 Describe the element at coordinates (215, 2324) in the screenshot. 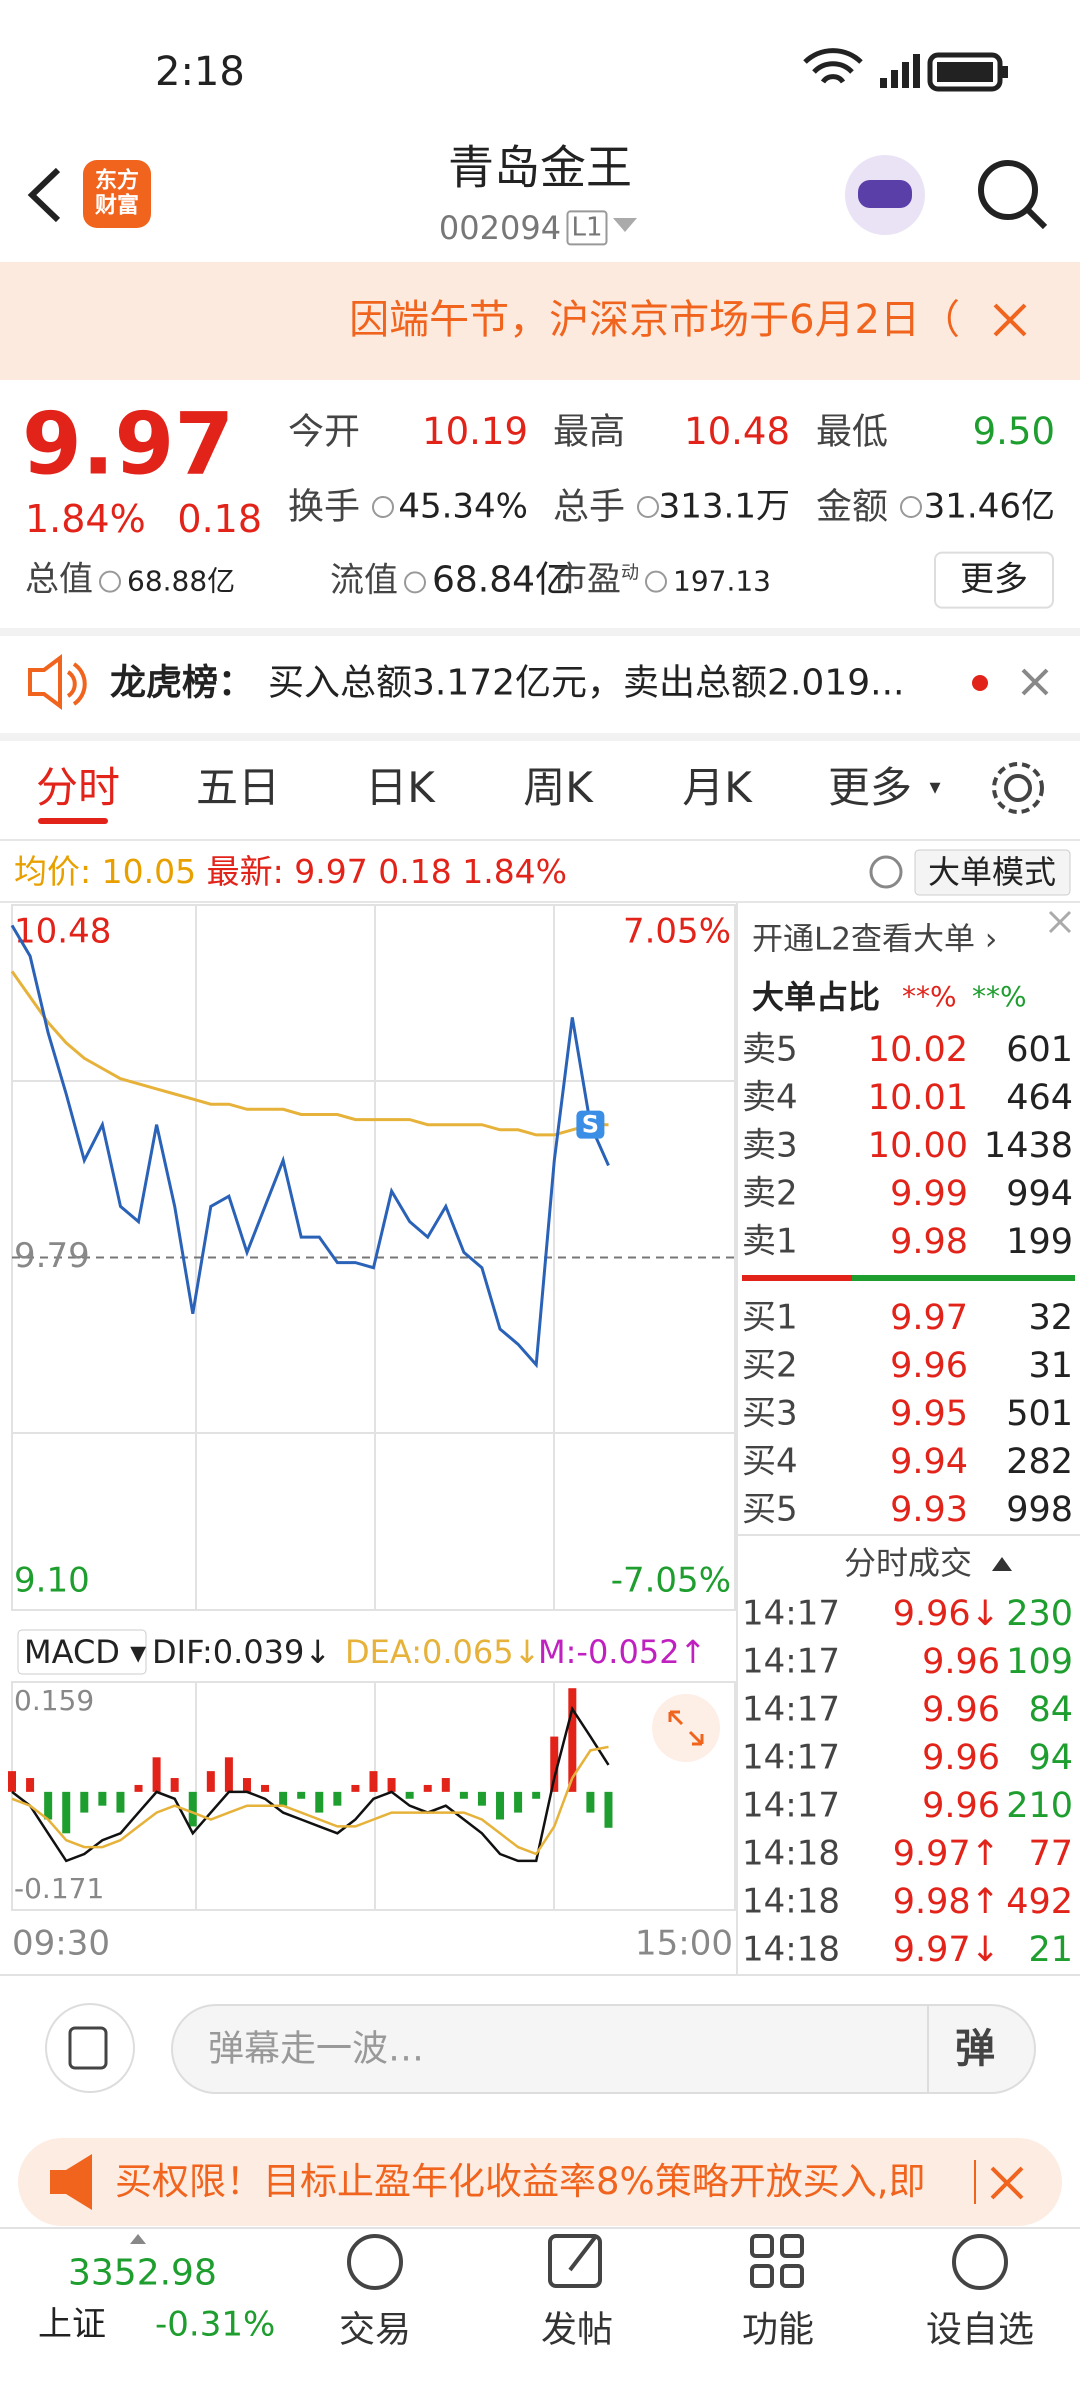

I see `index-change: -0.31%` at that location.